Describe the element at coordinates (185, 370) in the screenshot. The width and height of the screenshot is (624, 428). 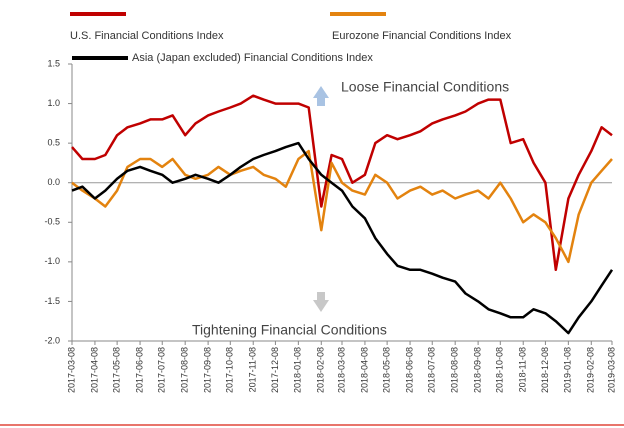
I see `x-tick-label: 2017-08-08` at that location.